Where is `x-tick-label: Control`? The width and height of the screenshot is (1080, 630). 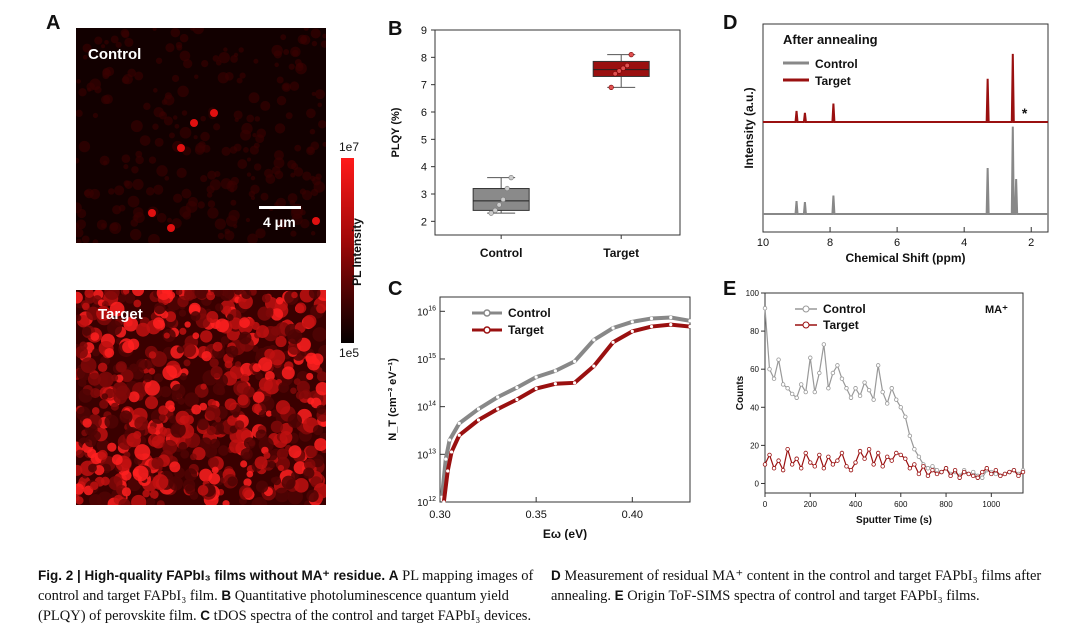
x-tick-label: Control is located at coordinates (501, 253).